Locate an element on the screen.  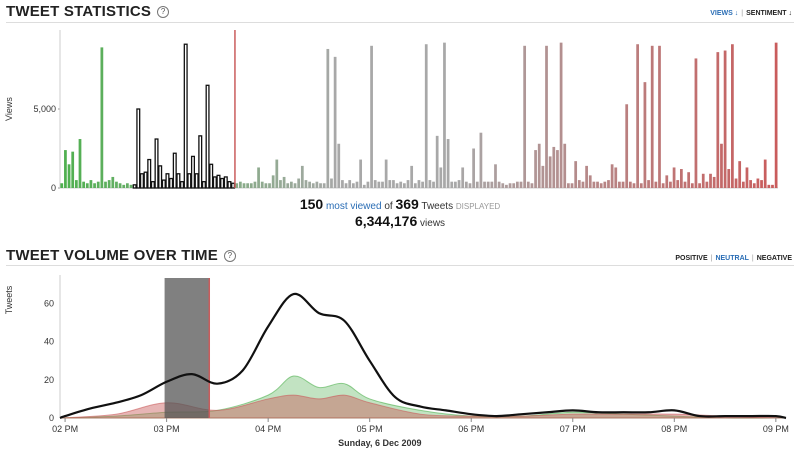
y-tick-label: 0 is located at coordinates (53, 188).